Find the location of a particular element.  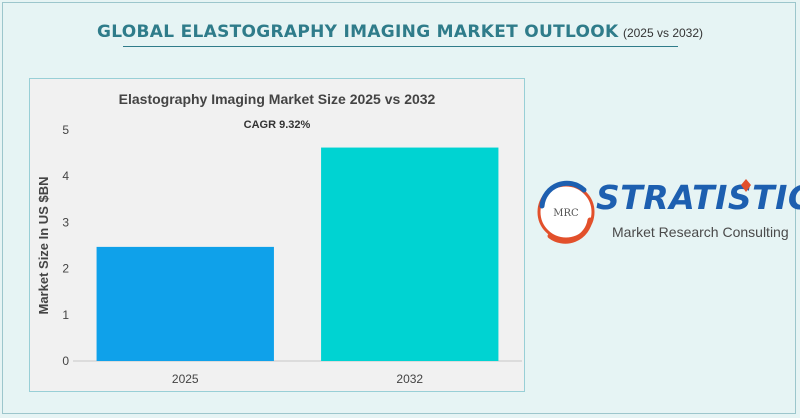

logo-emblem-text: MRC is located at coordinates (566, 213).